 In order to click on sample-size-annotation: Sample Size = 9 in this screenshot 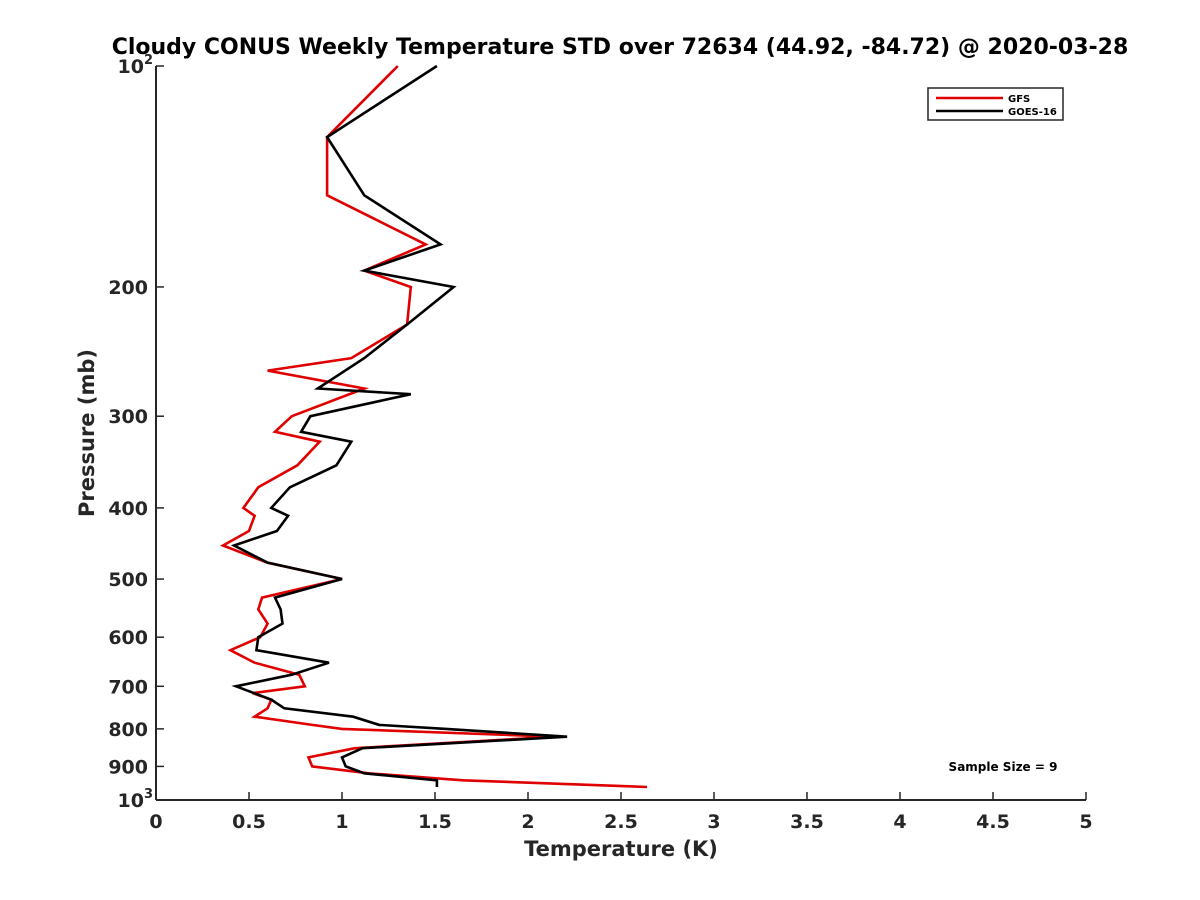, I will do `click(1003, 767)`.